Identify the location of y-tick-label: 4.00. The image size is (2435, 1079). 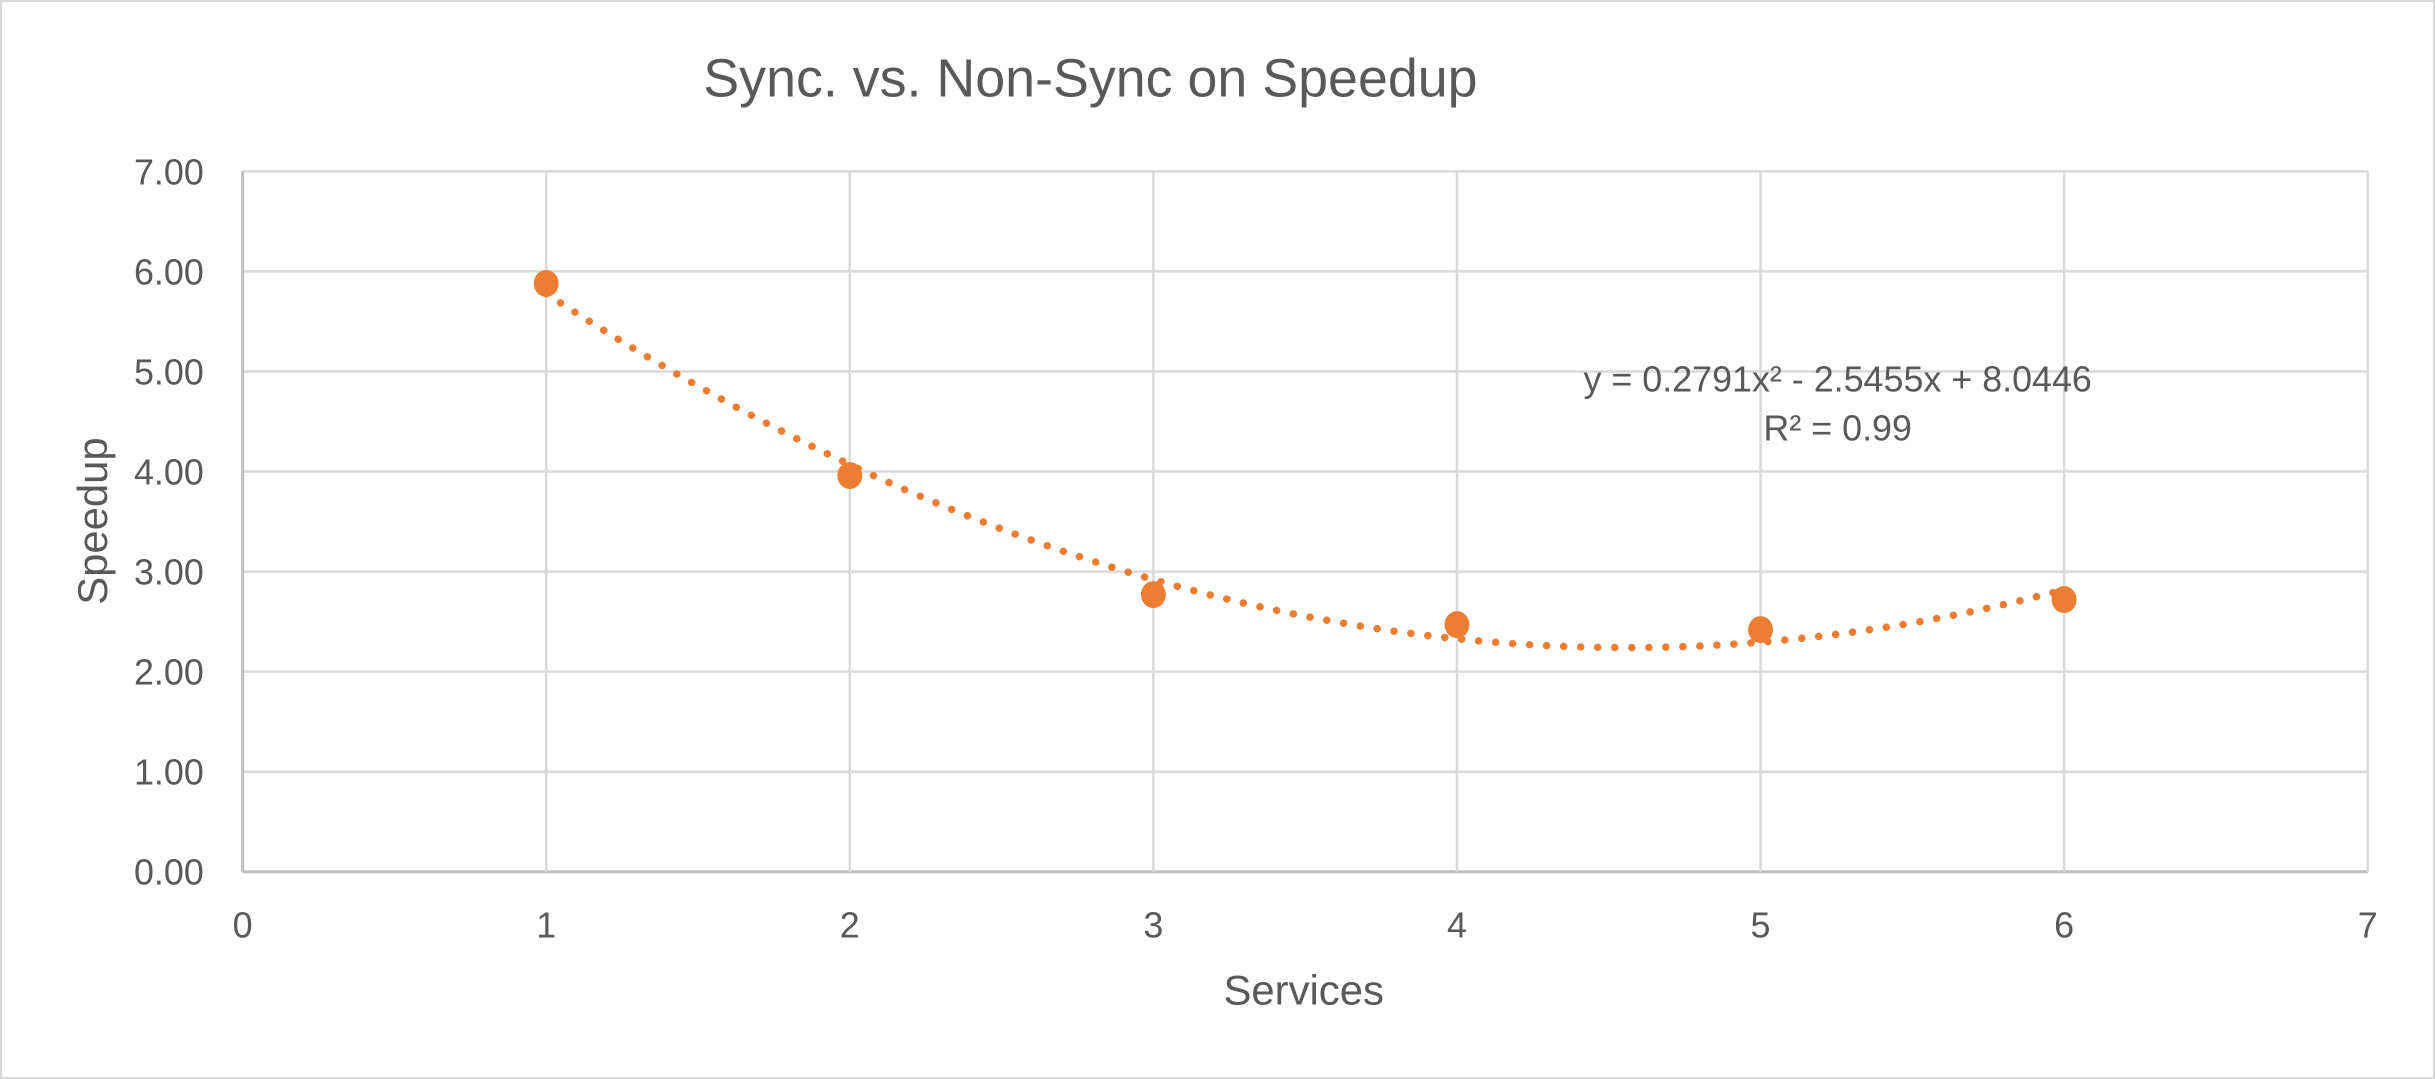
(169, 472).